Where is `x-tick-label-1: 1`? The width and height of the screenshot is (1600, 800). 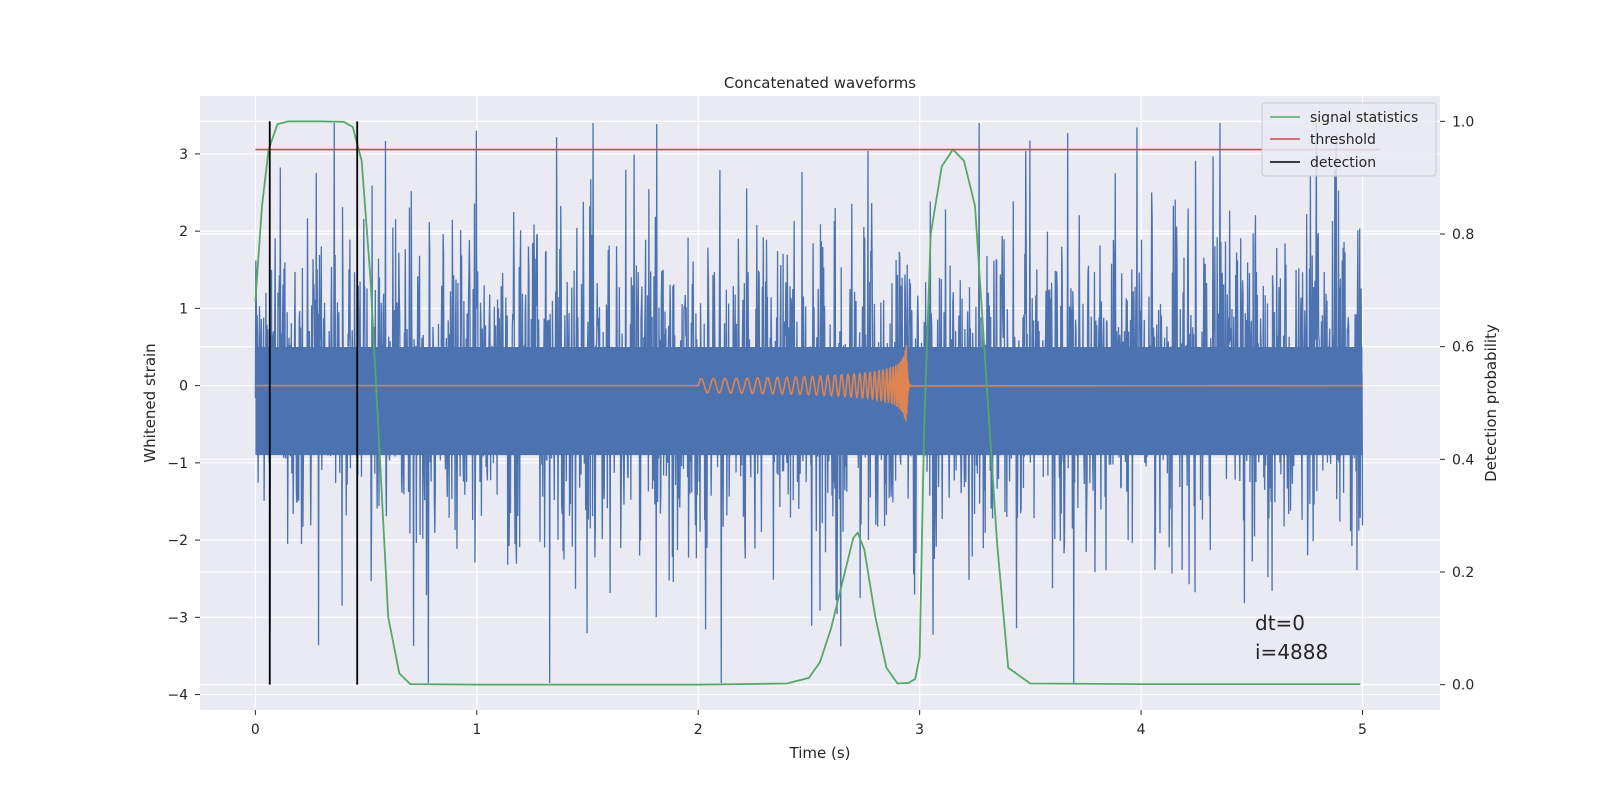 x-tick-label-1: 1 is located at coordinates (476, 730).